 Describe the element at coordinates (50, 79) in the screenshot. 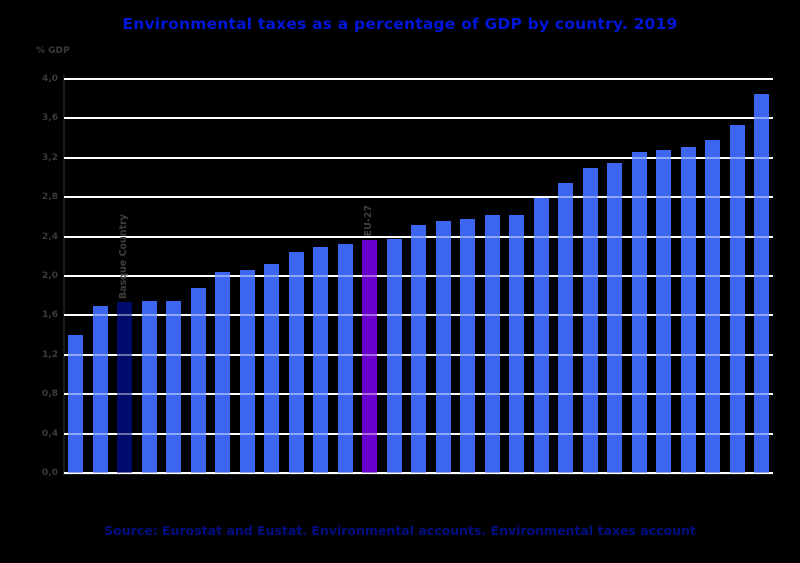

I see `y-tick-label: 4,0` at that location.